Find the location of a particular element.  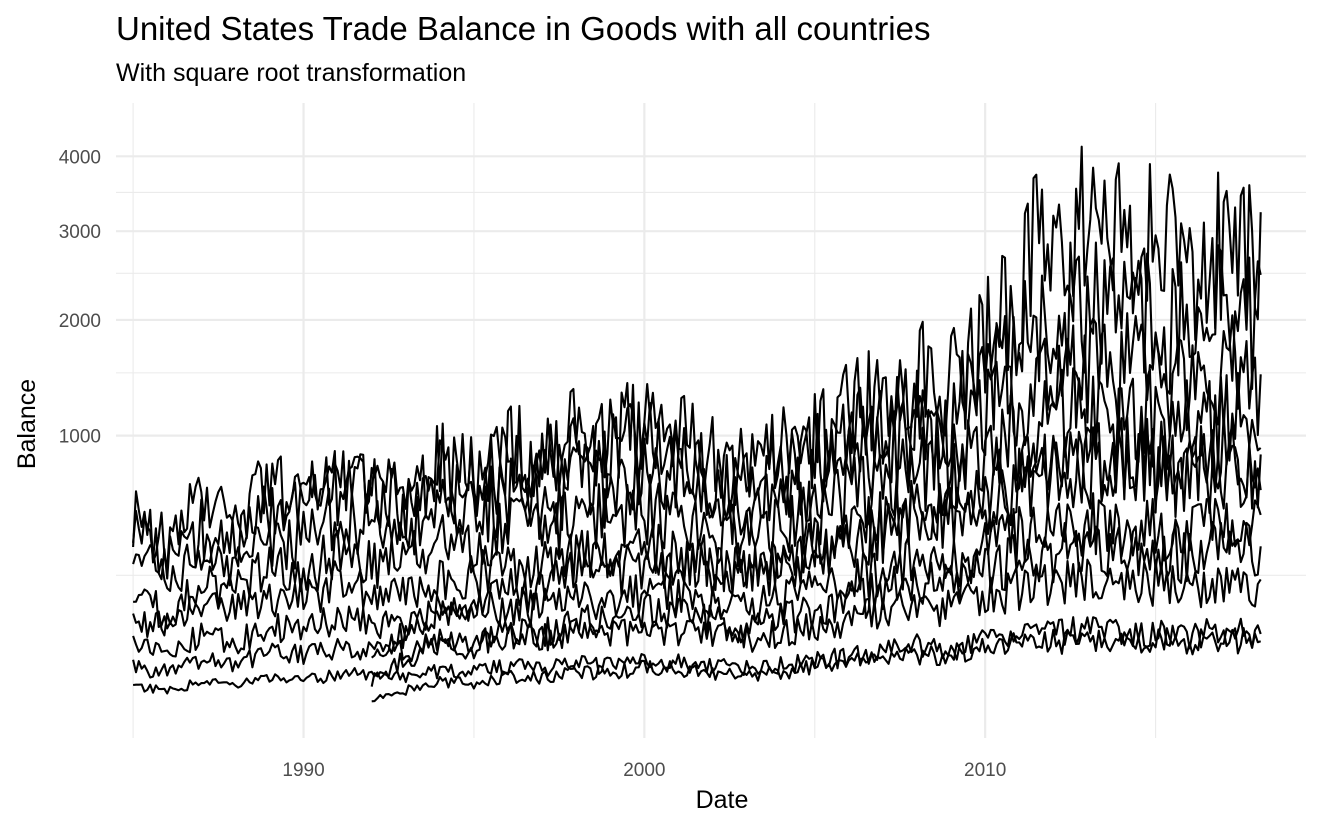

y-tick-label: 4000 is located at coordinates (80, 157).